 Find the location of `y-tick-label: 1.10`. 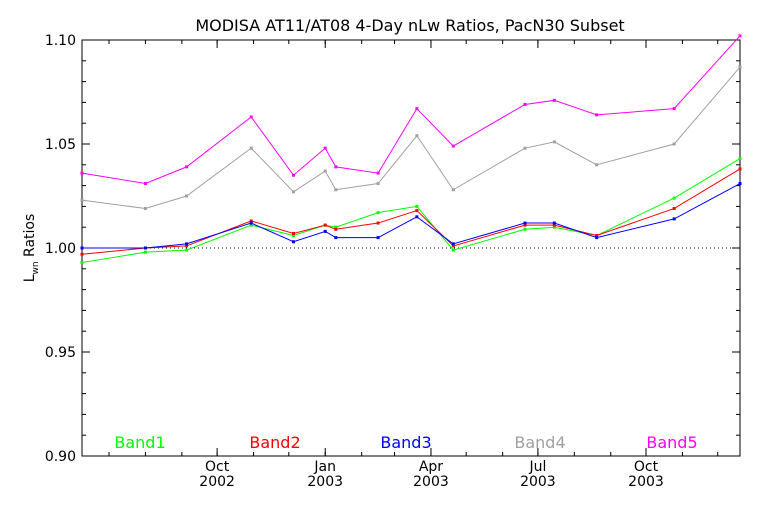

y-tick-label: 1.10 is located at coordinates (60, 41).